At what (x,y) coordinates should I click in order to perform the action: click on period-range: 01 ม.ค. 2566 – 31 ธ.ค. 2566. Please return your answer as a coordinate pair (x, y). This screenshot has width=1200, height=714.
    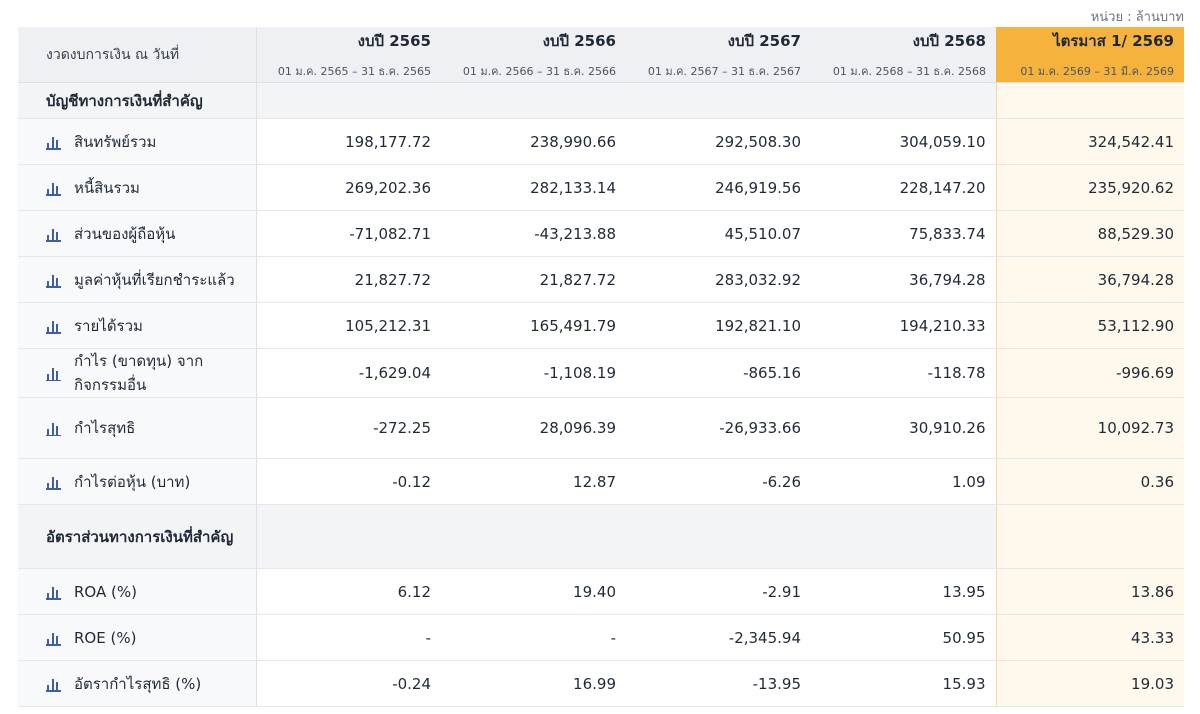
    Looking at the image, I should click on (539, 71).